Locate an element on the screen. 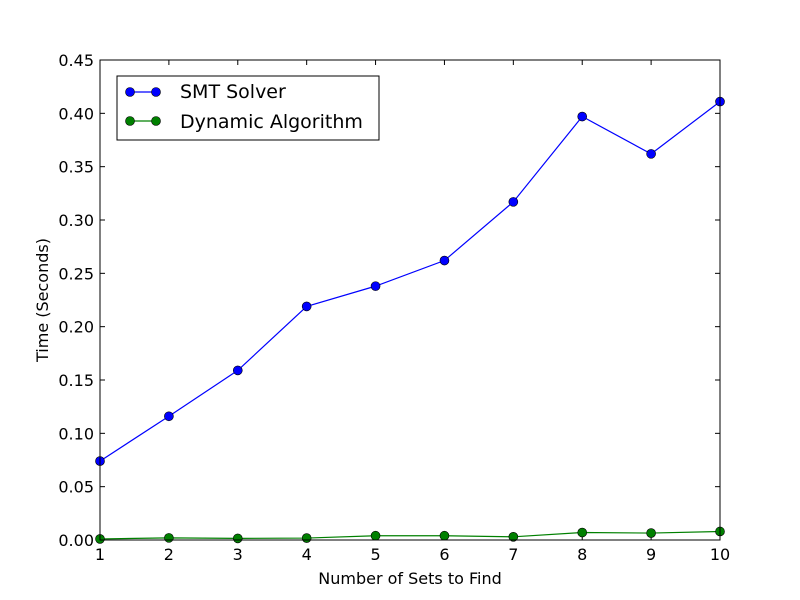 The image size is (800, 600). legend-entry-dynamic-algorithm: Dynamic Algorithm is located at coordinates (244, 122).